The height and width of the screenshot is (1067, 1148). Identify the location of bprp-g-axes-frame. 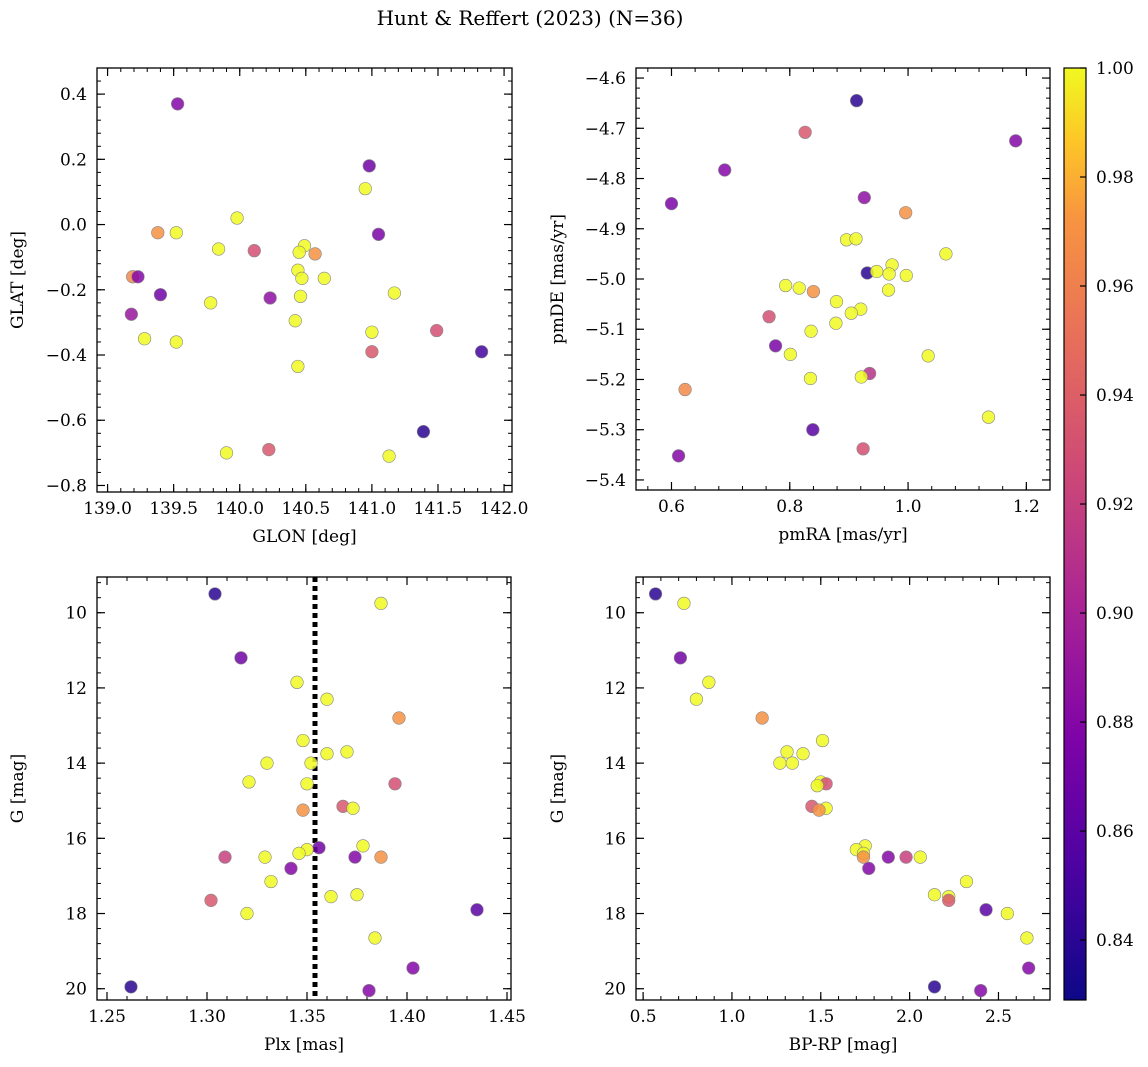
(843, 788).